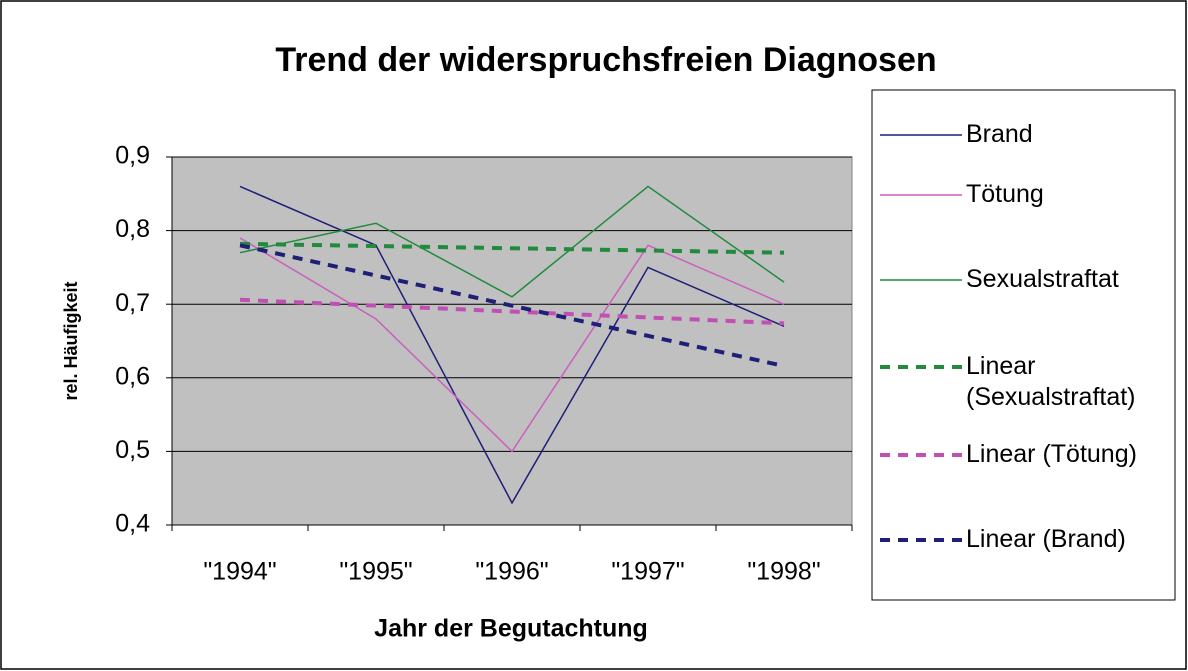 Image resolution: width=1188 pixels, height=671 pixels. Describe the element at coordinates (1005, 194) in the screenshot. I see `legend-label: Tötung` at that location.